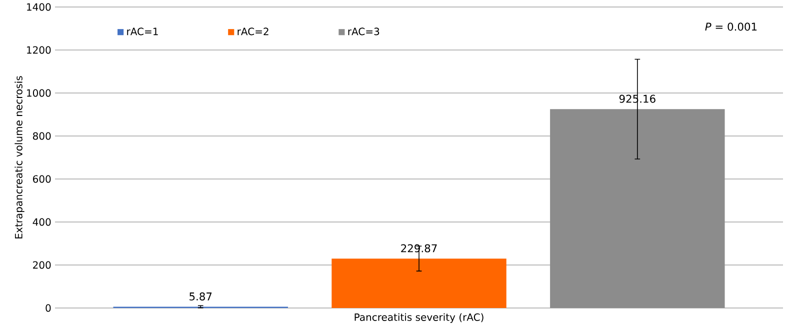 This screenshot has width=793, height=330. Describe the element at coordinates (364, 32) in the screenshot. I see `legend-label: rAC=3` at that location.